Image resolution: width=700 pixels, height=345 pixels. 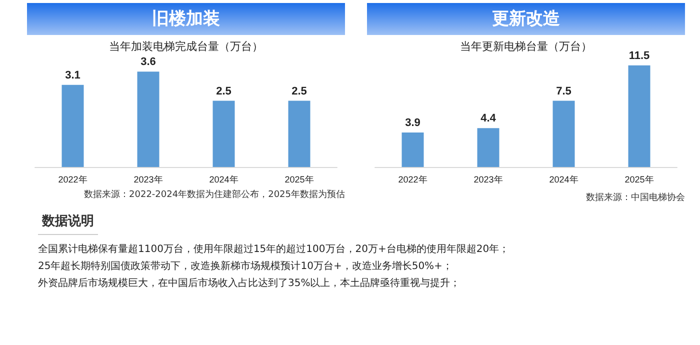 What do you see at coordinates (274, 249) in the screenshot?
I see `text: 全国累计电梯保有量超1100万台，使用年限超过15年的超过100万台，20万+台电梯的使用年限超20年；` at bounding box center [274, 249].